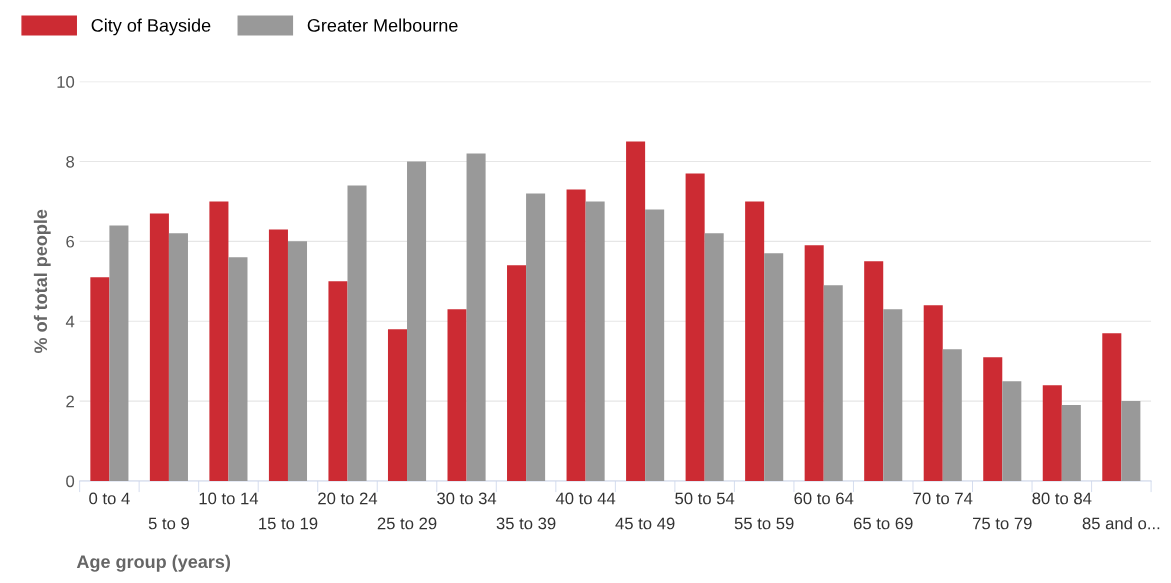  I want to click on x-tick-label: 50 to 54, so click(705, 498).